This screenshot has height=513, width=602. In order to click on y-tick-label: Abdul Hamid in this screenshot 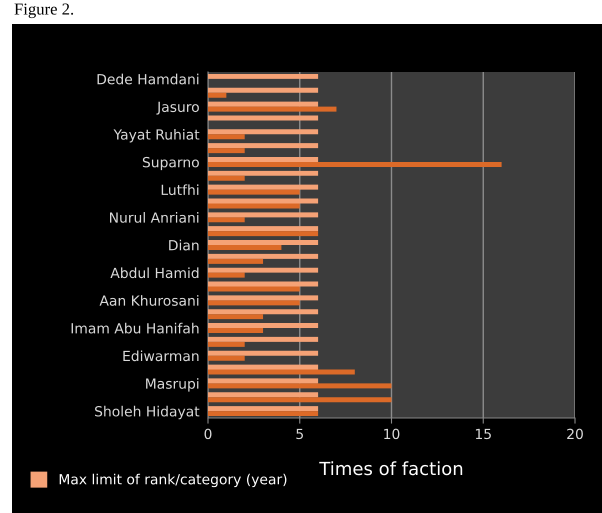, I will do `click(154, 272)`.